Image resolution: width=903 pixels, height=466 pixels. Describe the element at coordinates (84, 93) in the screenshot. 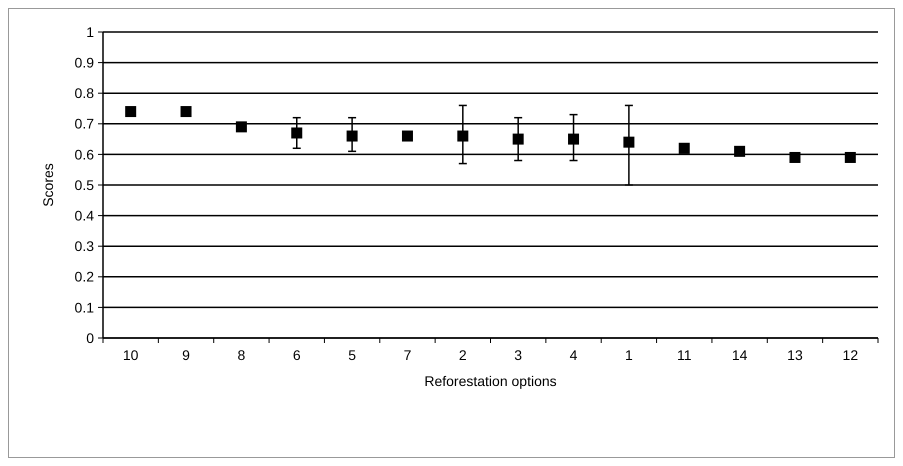

I see `y-tick-label: 0.8` at that location.